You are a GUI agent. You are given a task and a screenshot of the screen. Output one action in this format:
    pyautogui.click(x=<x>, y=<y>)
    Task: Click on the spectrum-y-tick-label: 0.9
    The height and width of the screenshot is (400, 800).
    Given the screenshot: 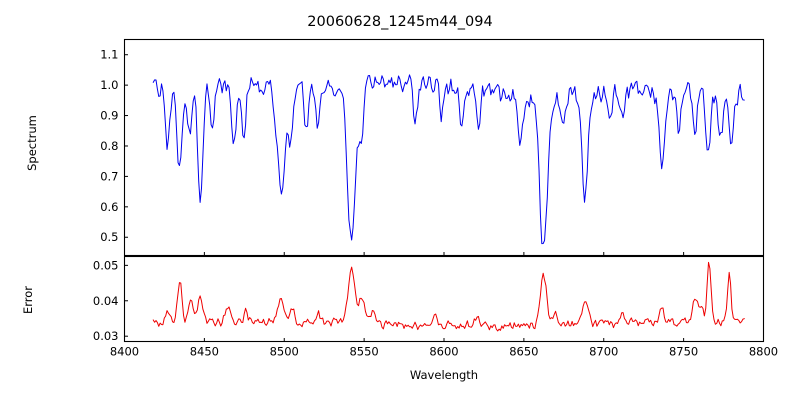 What is the action you would take?
    pyautogui.click(x=109, y=116)
    